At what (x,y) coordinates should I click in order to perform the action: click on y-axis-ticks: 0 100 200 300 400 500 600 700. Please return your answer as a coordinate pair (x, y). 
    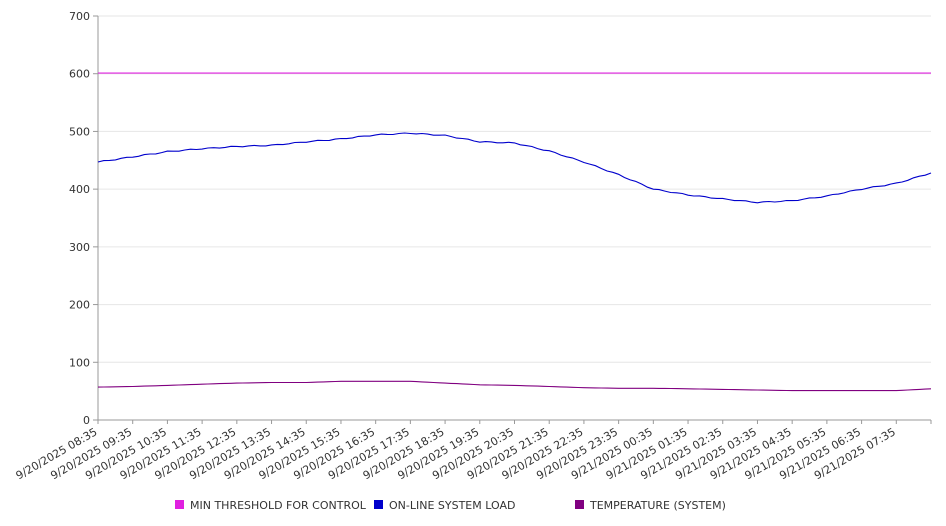
    Looking at the image, I should click on (83, 218).